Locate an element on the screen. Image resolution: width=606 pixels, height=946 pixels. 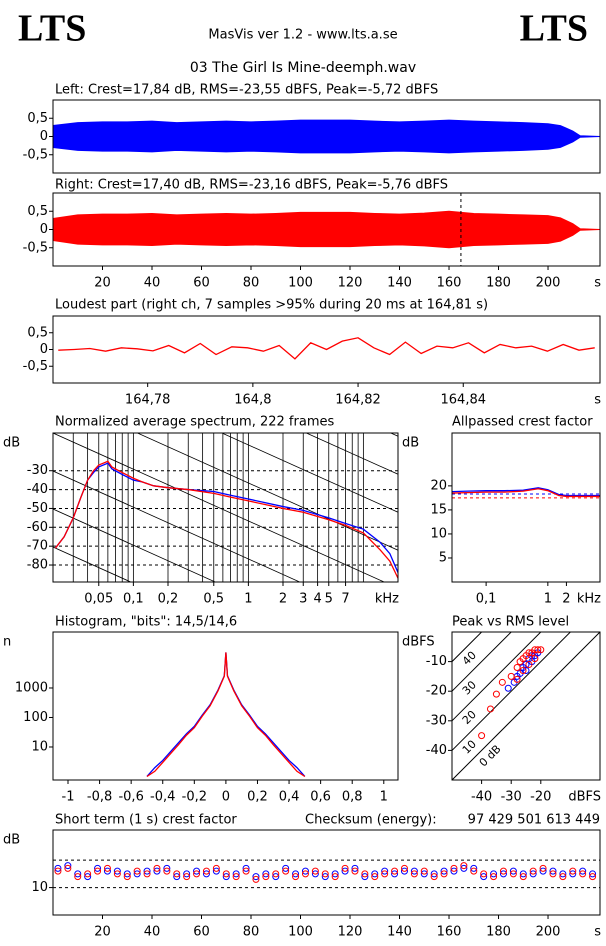
x-tick-label: 180 is located at coordinates (498, 932).